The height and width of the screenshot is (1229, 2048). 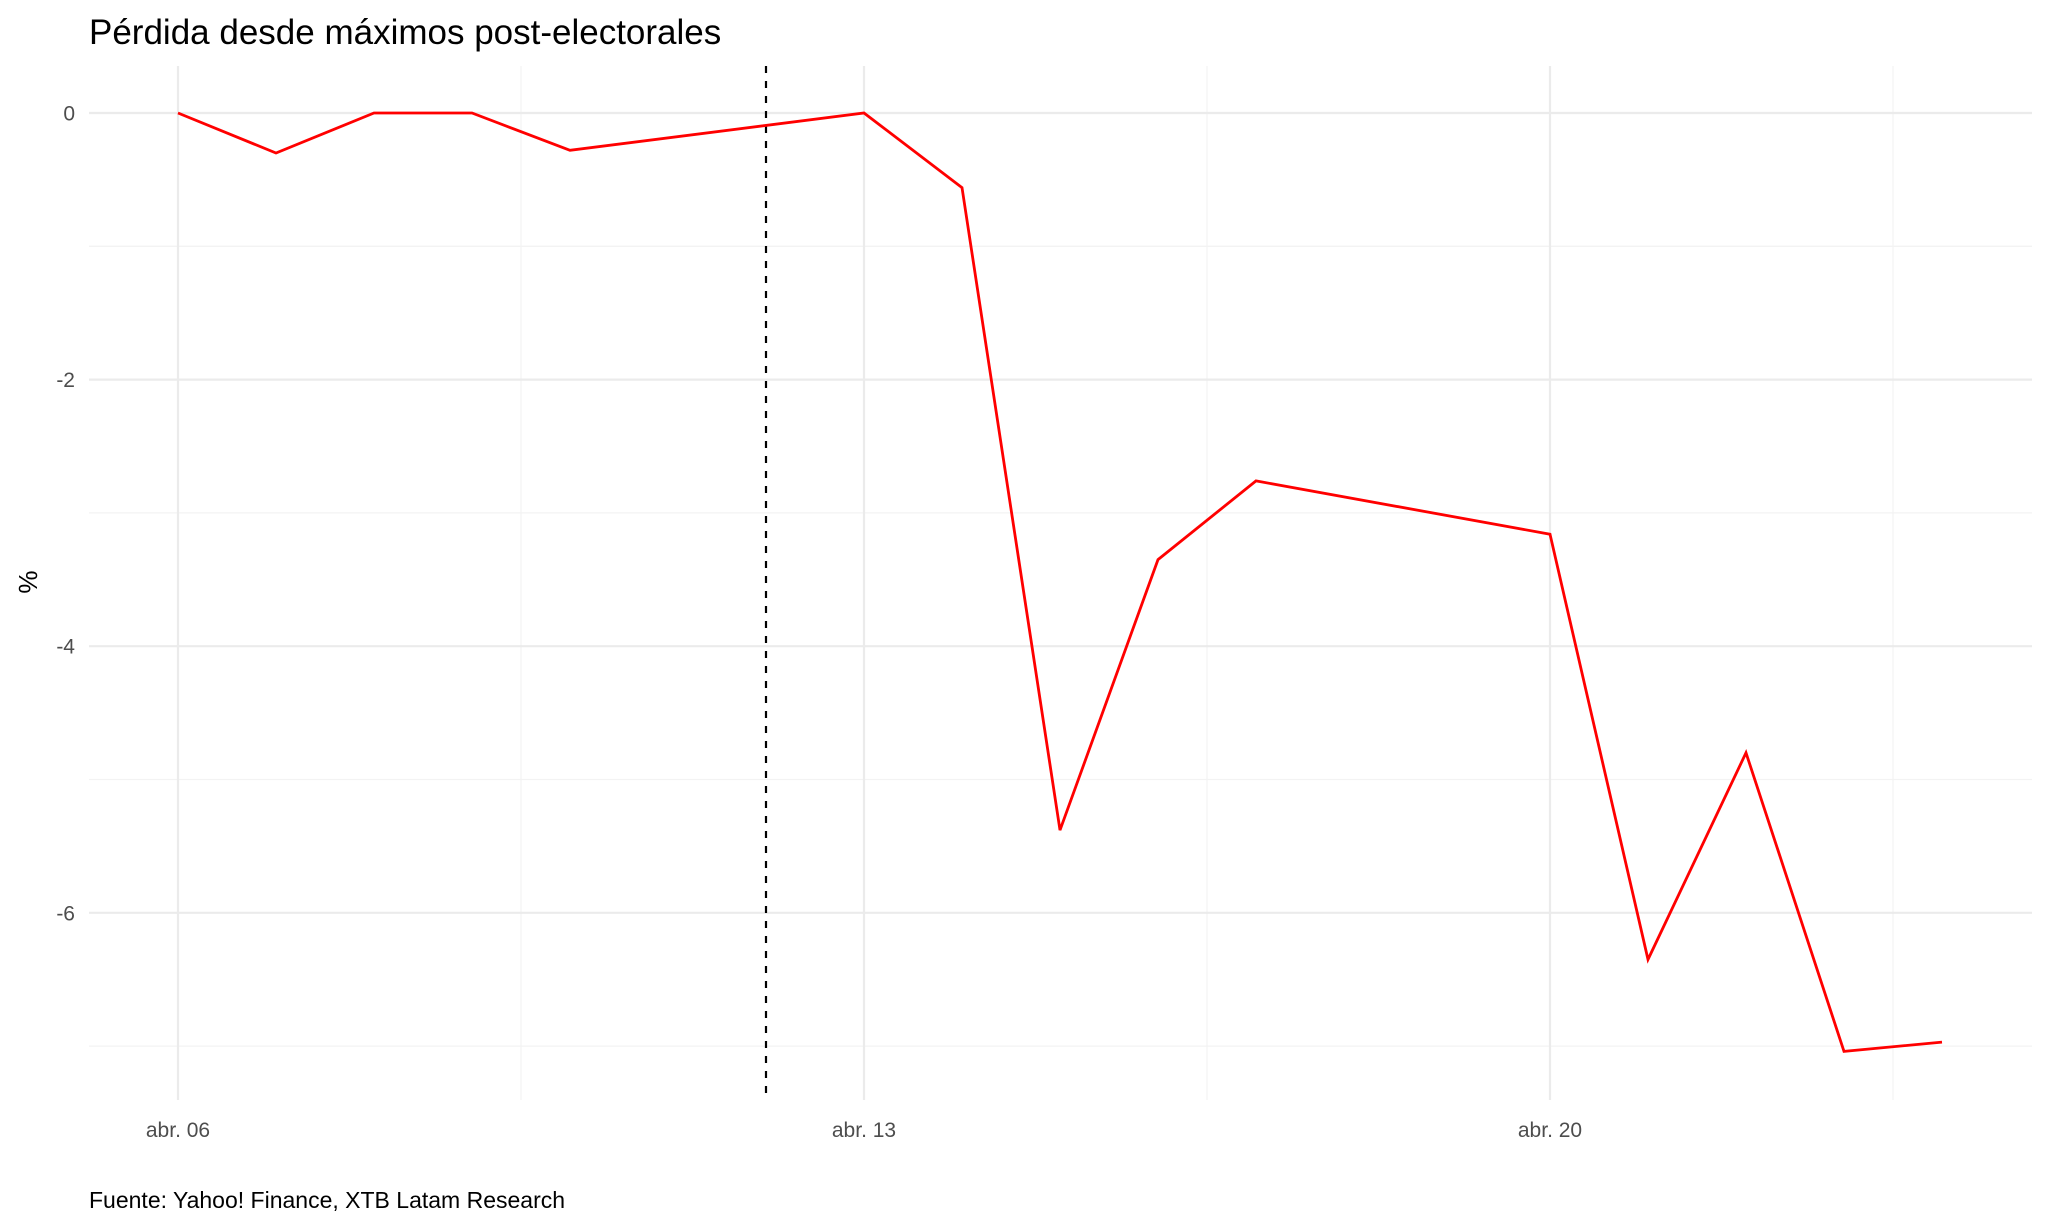 I want to click on y-axis-label: %, so click(x=28, y=581).